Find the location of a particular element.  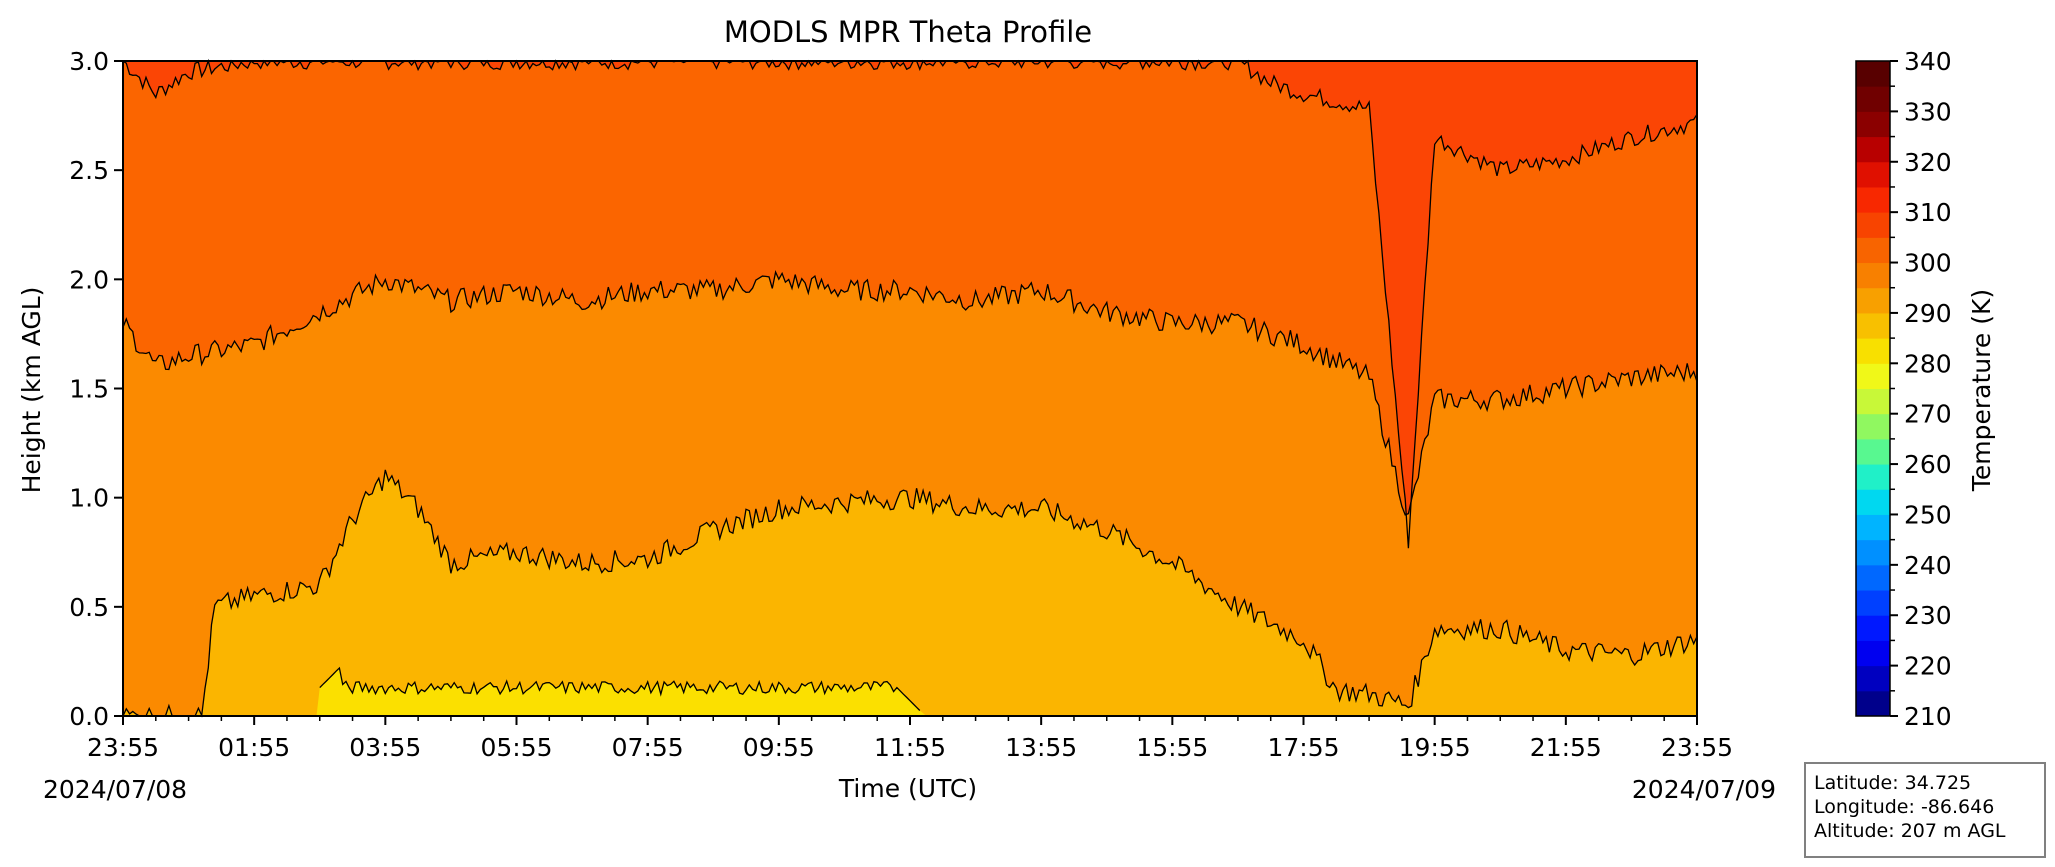

colorbar-tick-label: 230 is located at coordinates (1928, 615).